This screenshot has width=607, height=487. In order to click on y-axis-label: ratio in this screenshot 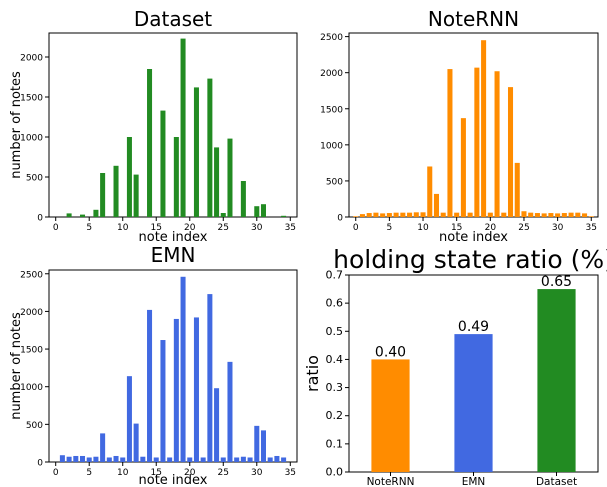, I will do `click(312, 373)`.